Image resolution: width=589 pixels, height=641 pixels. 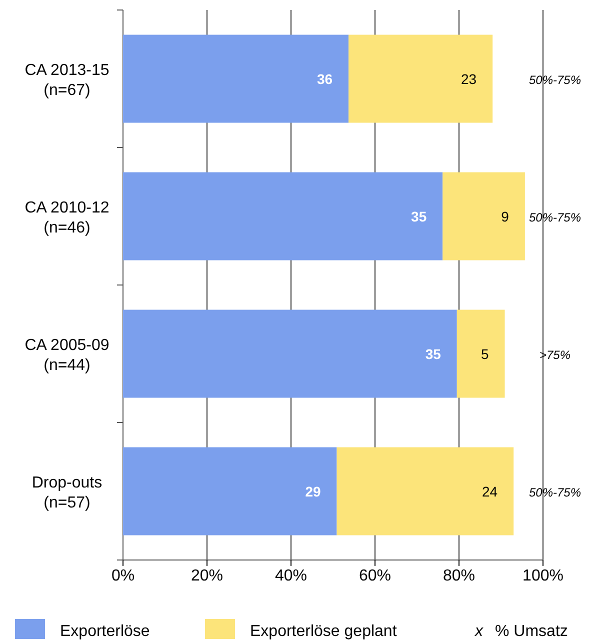 What do you see at coordinates (67, 355) in the screenshot?
I see `y-tick-label: CA 2005-09 (n=44)` at bounding box center [67, 355].